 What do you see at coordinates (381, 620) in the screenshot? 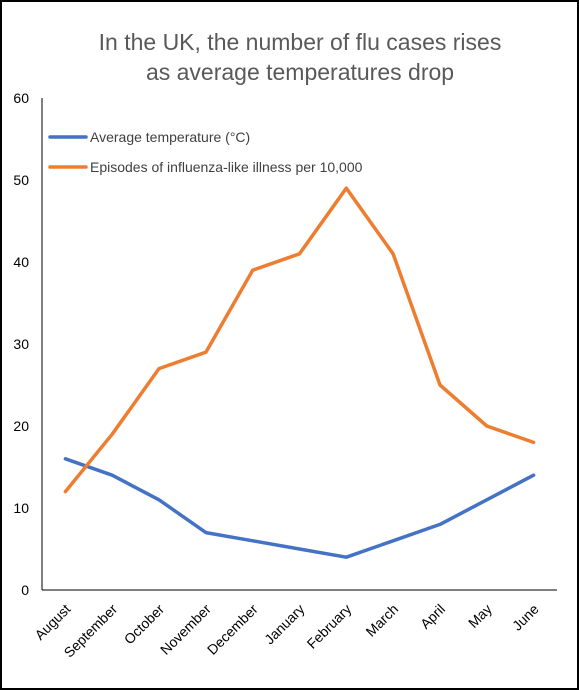
I see `x-tick-label: March` at bounding box center [381, 620].